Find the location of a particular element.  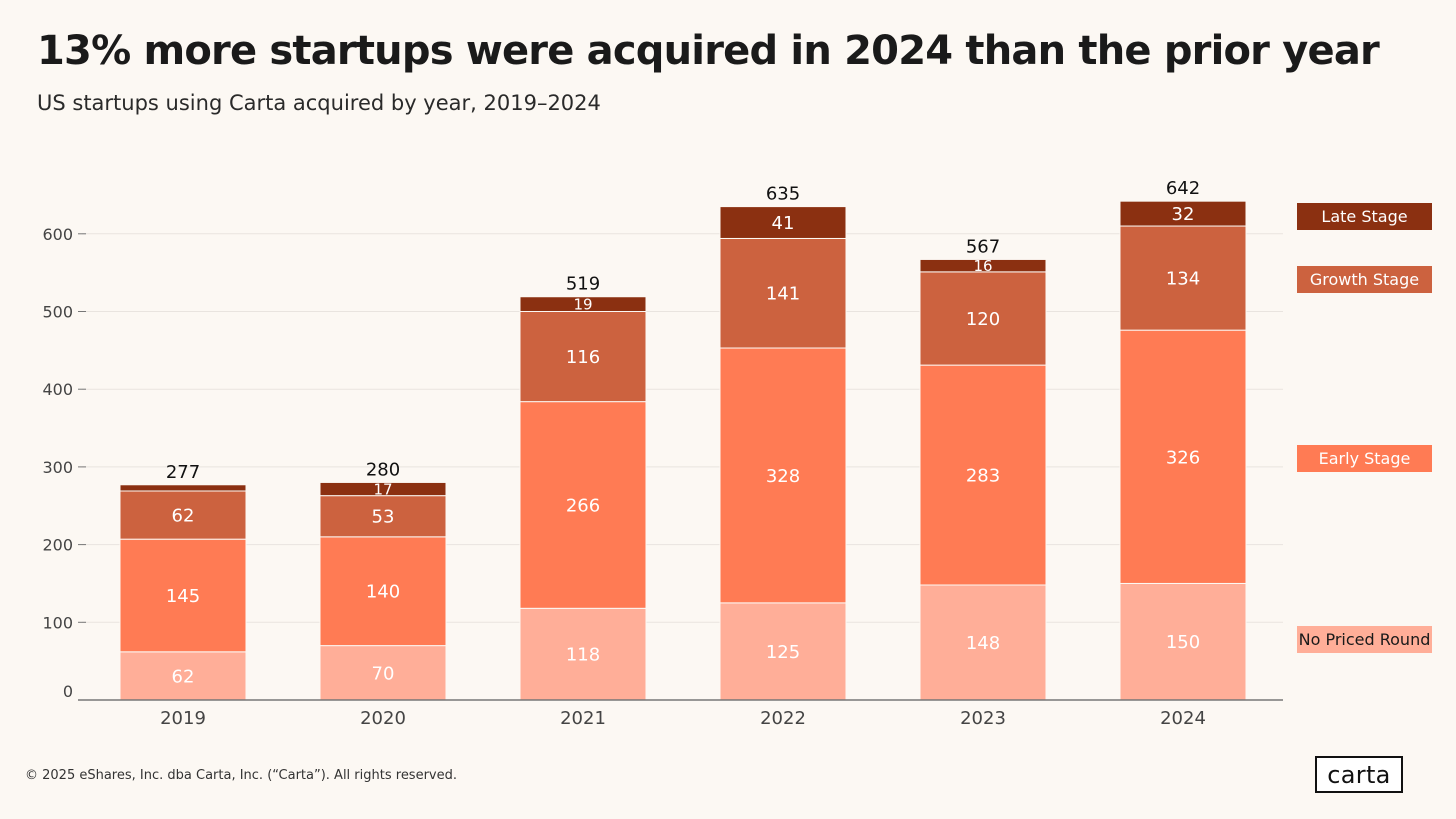

data-label: 17 is located at coordinates (382, 489).